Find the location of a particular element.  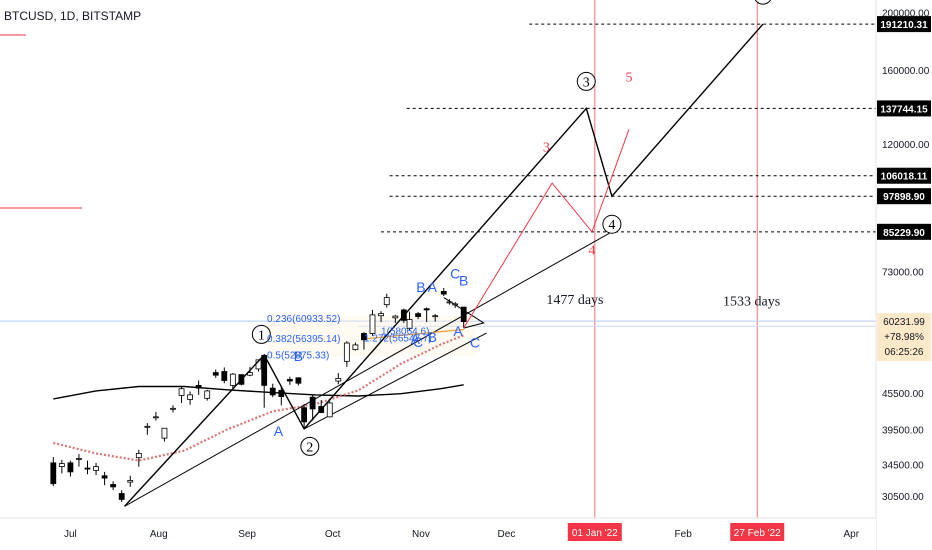

price-tag-label: 106018.11 is located at coordinates (904, 177).